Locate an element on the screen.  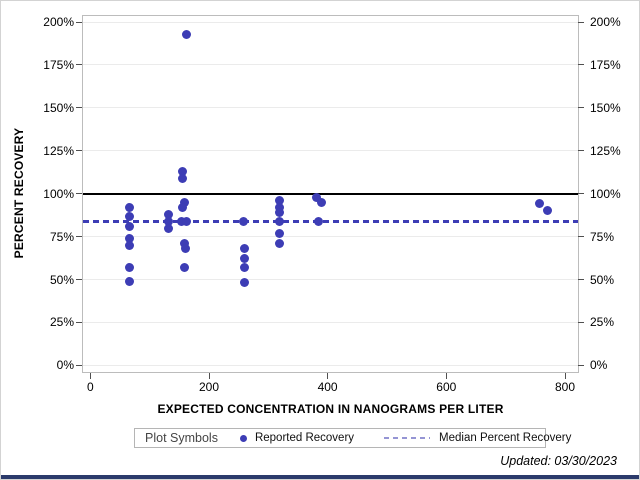
x-tick-label: 0 is located at coordinates (90, 387).